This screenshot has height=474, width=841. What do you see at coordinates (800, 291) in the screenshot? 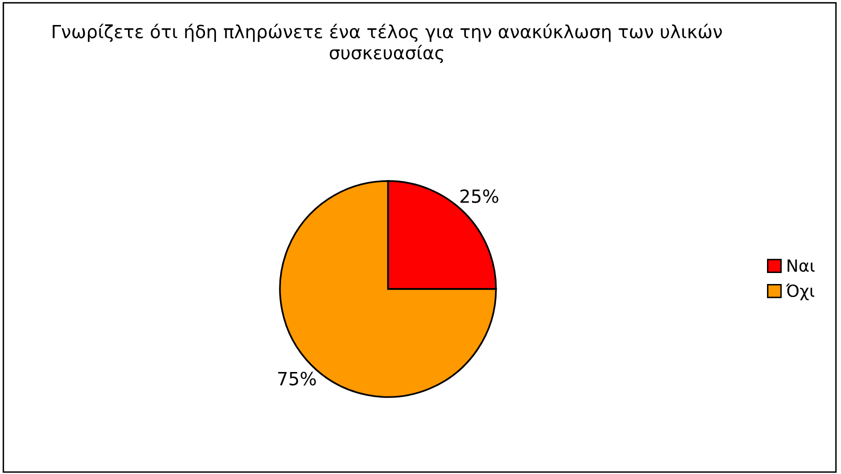
I see `legend-label: Όχι` at bounding box center [800, 291].